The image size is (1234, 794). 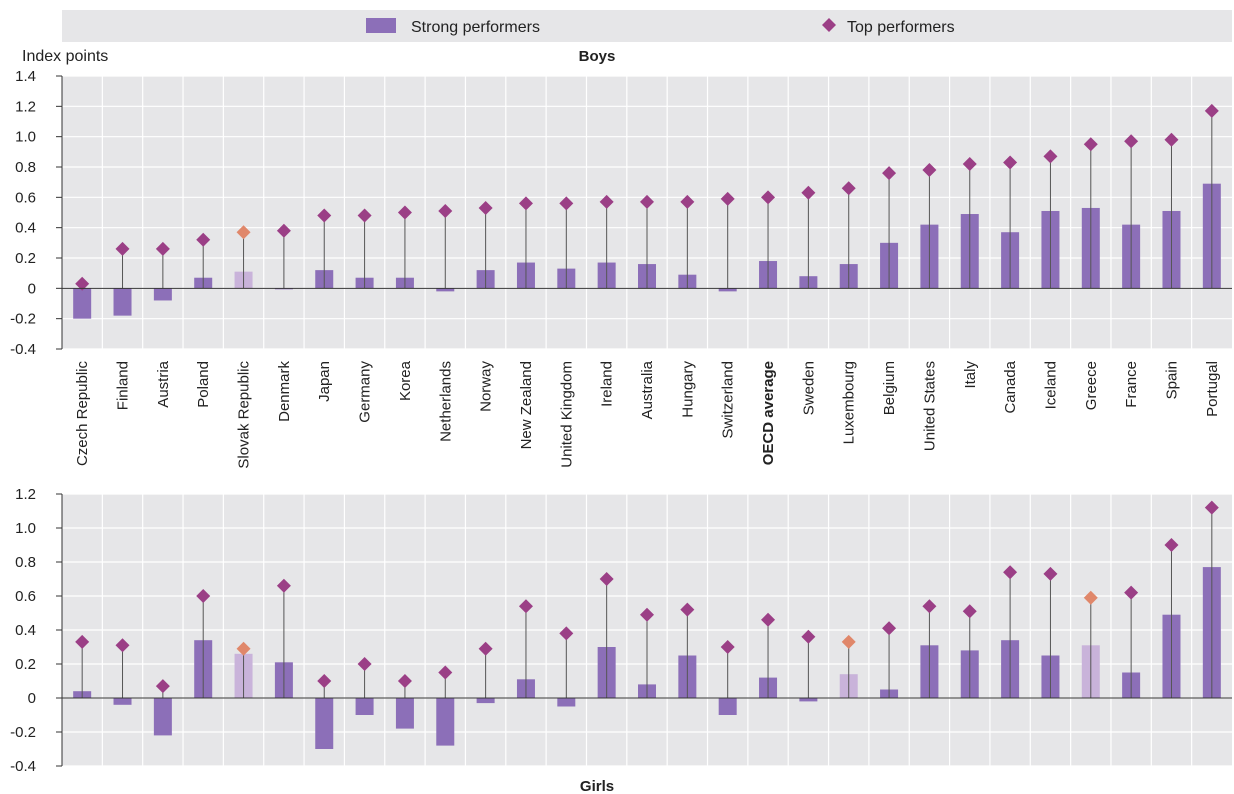 I want to click on boys-category-label: Iceland, so click(x=1050, y=385).